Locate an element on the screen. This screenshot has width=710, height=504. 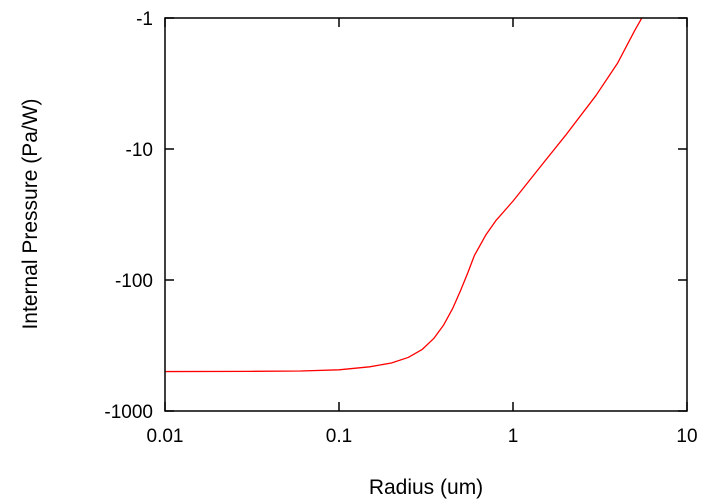
x-axis-label: Radius (um) is located at coordinates (426, 487).